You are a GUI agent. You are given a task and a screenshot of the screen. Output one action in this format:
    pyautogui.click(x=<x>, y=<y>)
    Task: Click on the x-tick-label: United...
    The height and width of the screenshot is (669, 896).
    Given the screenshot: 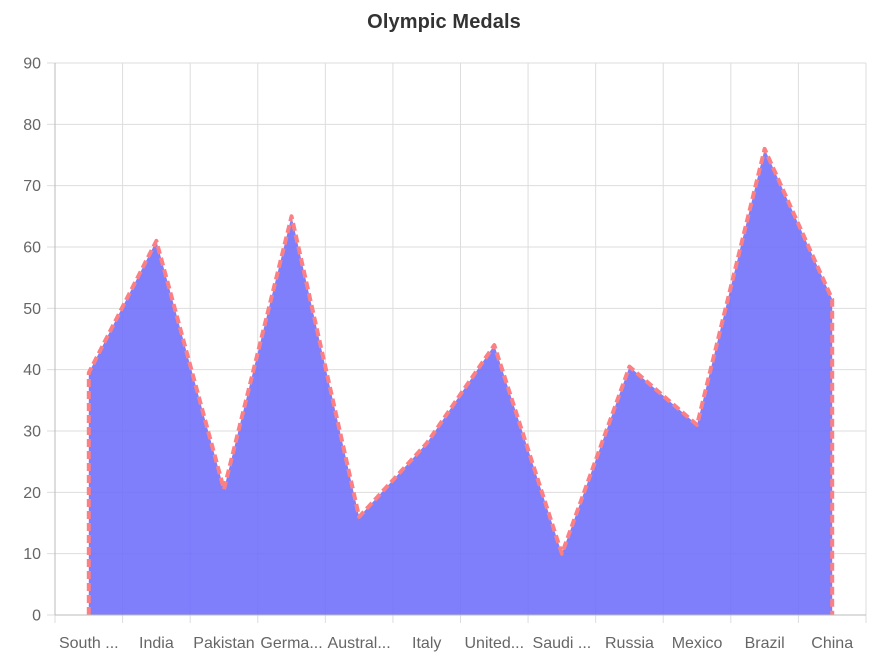 What is the action you would take?
    pyautogui.click(x=494, y=643)
    